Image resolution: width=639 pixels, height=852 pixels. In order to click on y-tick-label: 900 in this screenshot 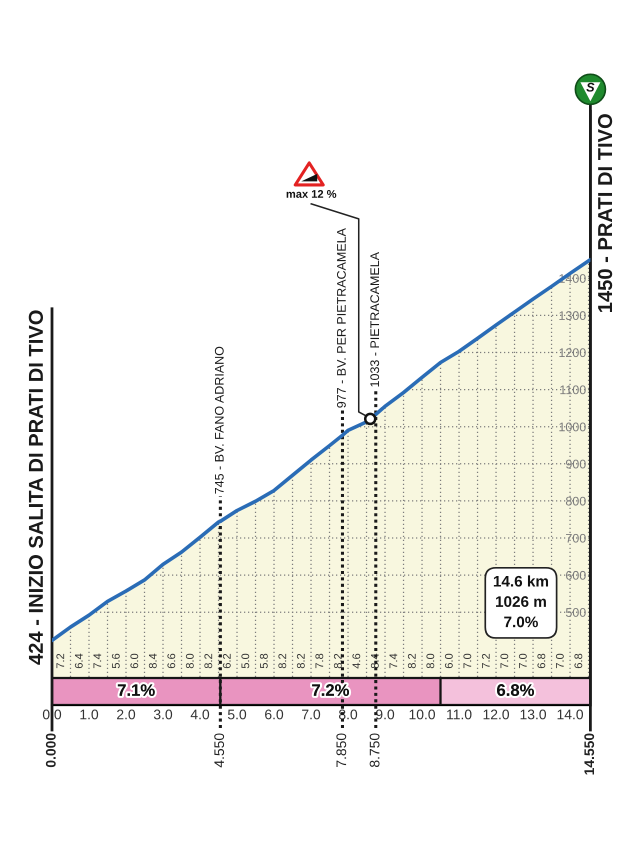, I will do `click(576, 464)`.